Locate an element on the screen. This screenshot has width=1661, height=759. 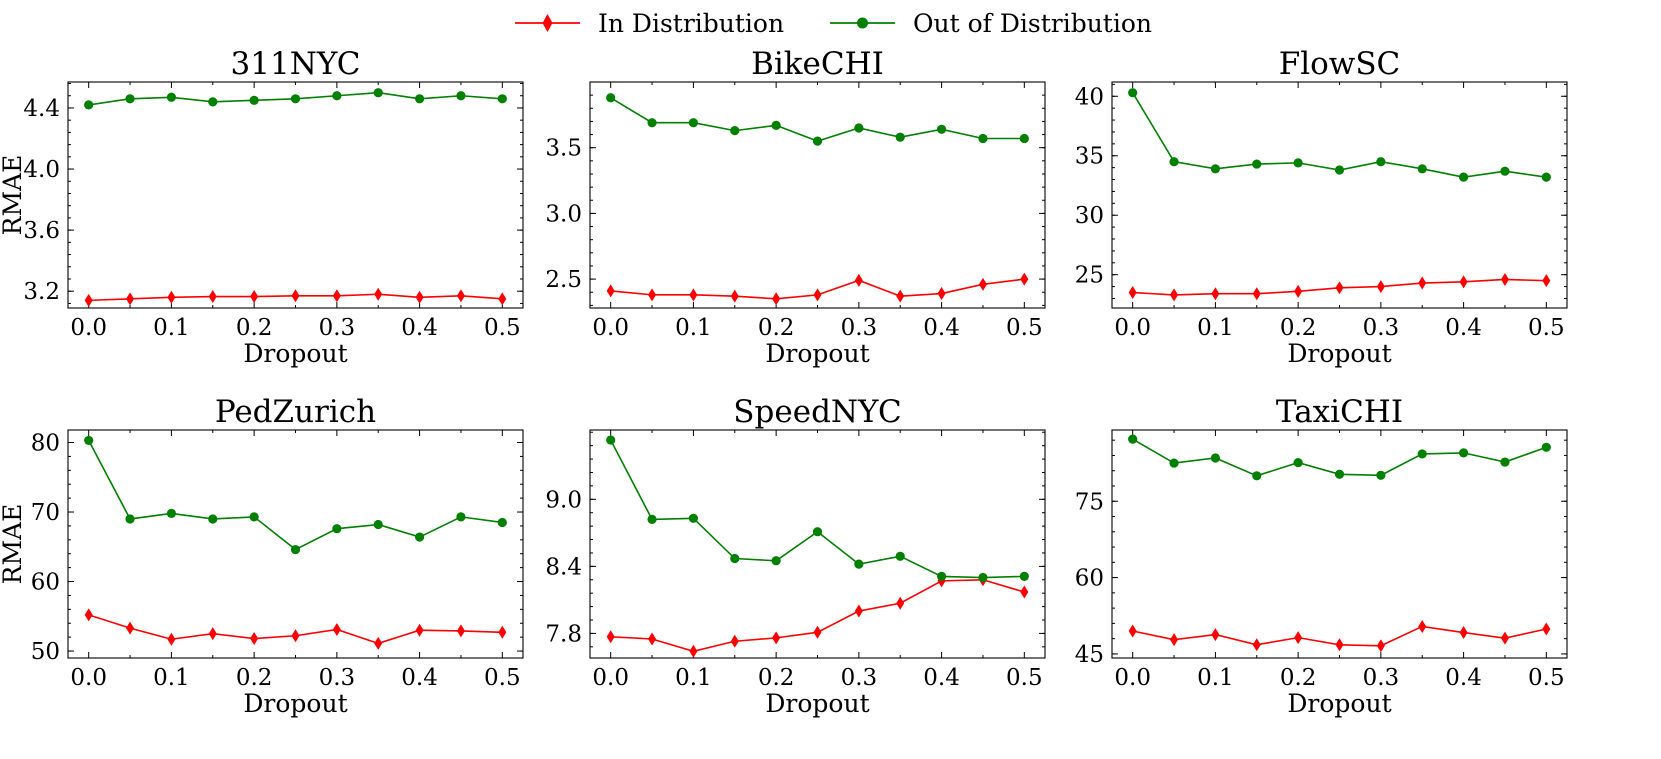
y-tick-label: 75 is located at coordinates (1089, 502).